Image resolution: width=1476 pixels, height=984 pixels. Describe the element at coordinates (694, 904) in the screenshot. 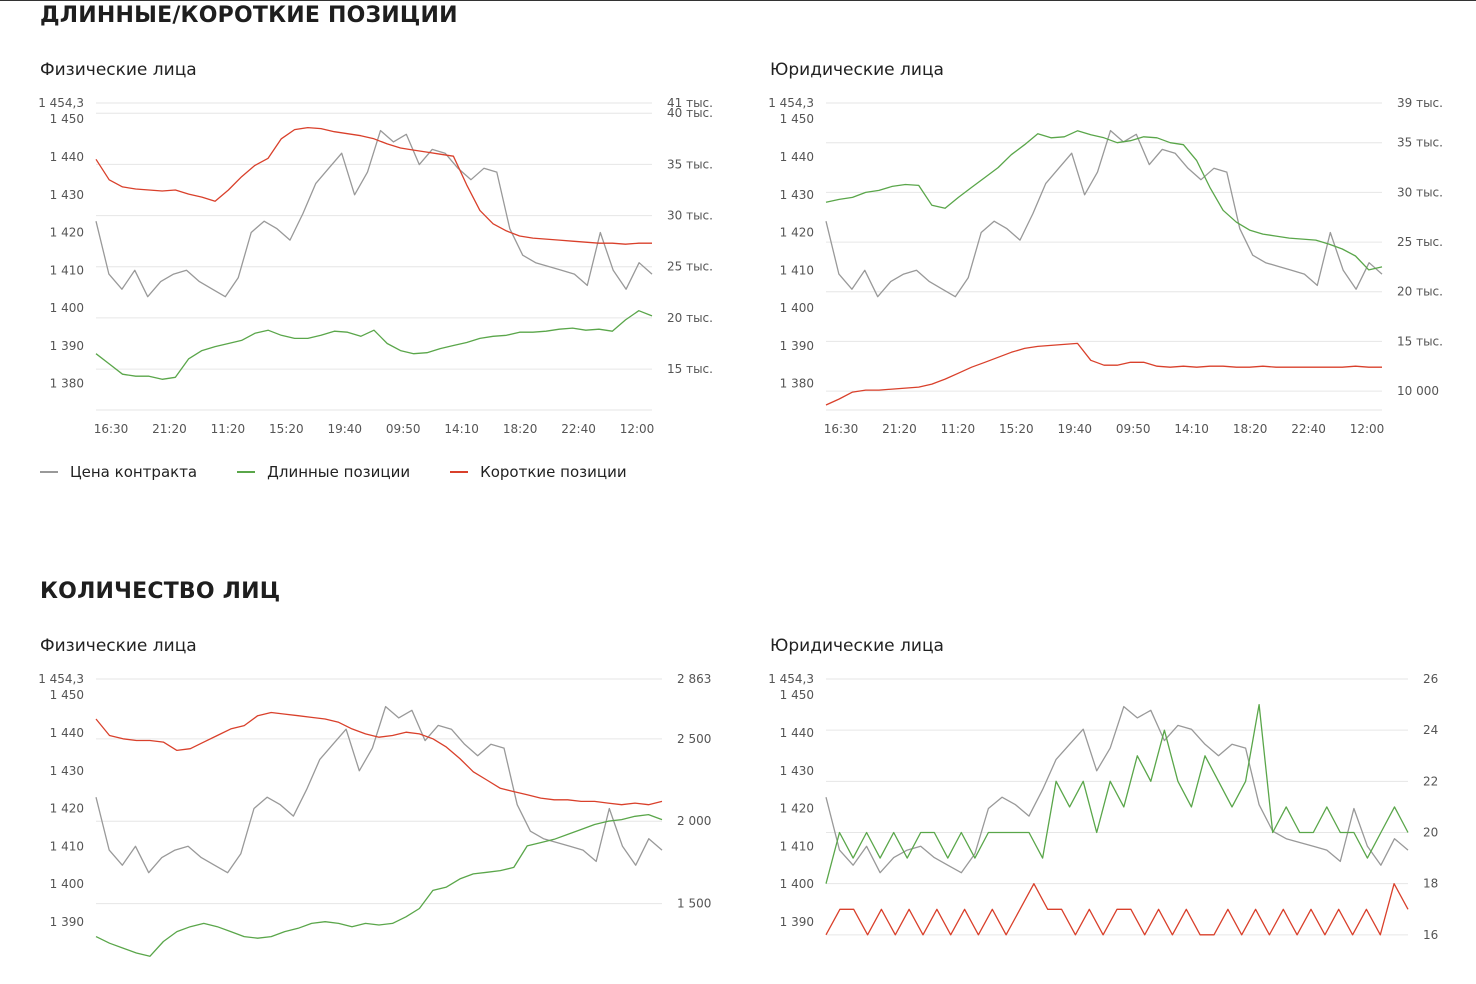

I see `right-axis-tick-label: 1 500` at that location.